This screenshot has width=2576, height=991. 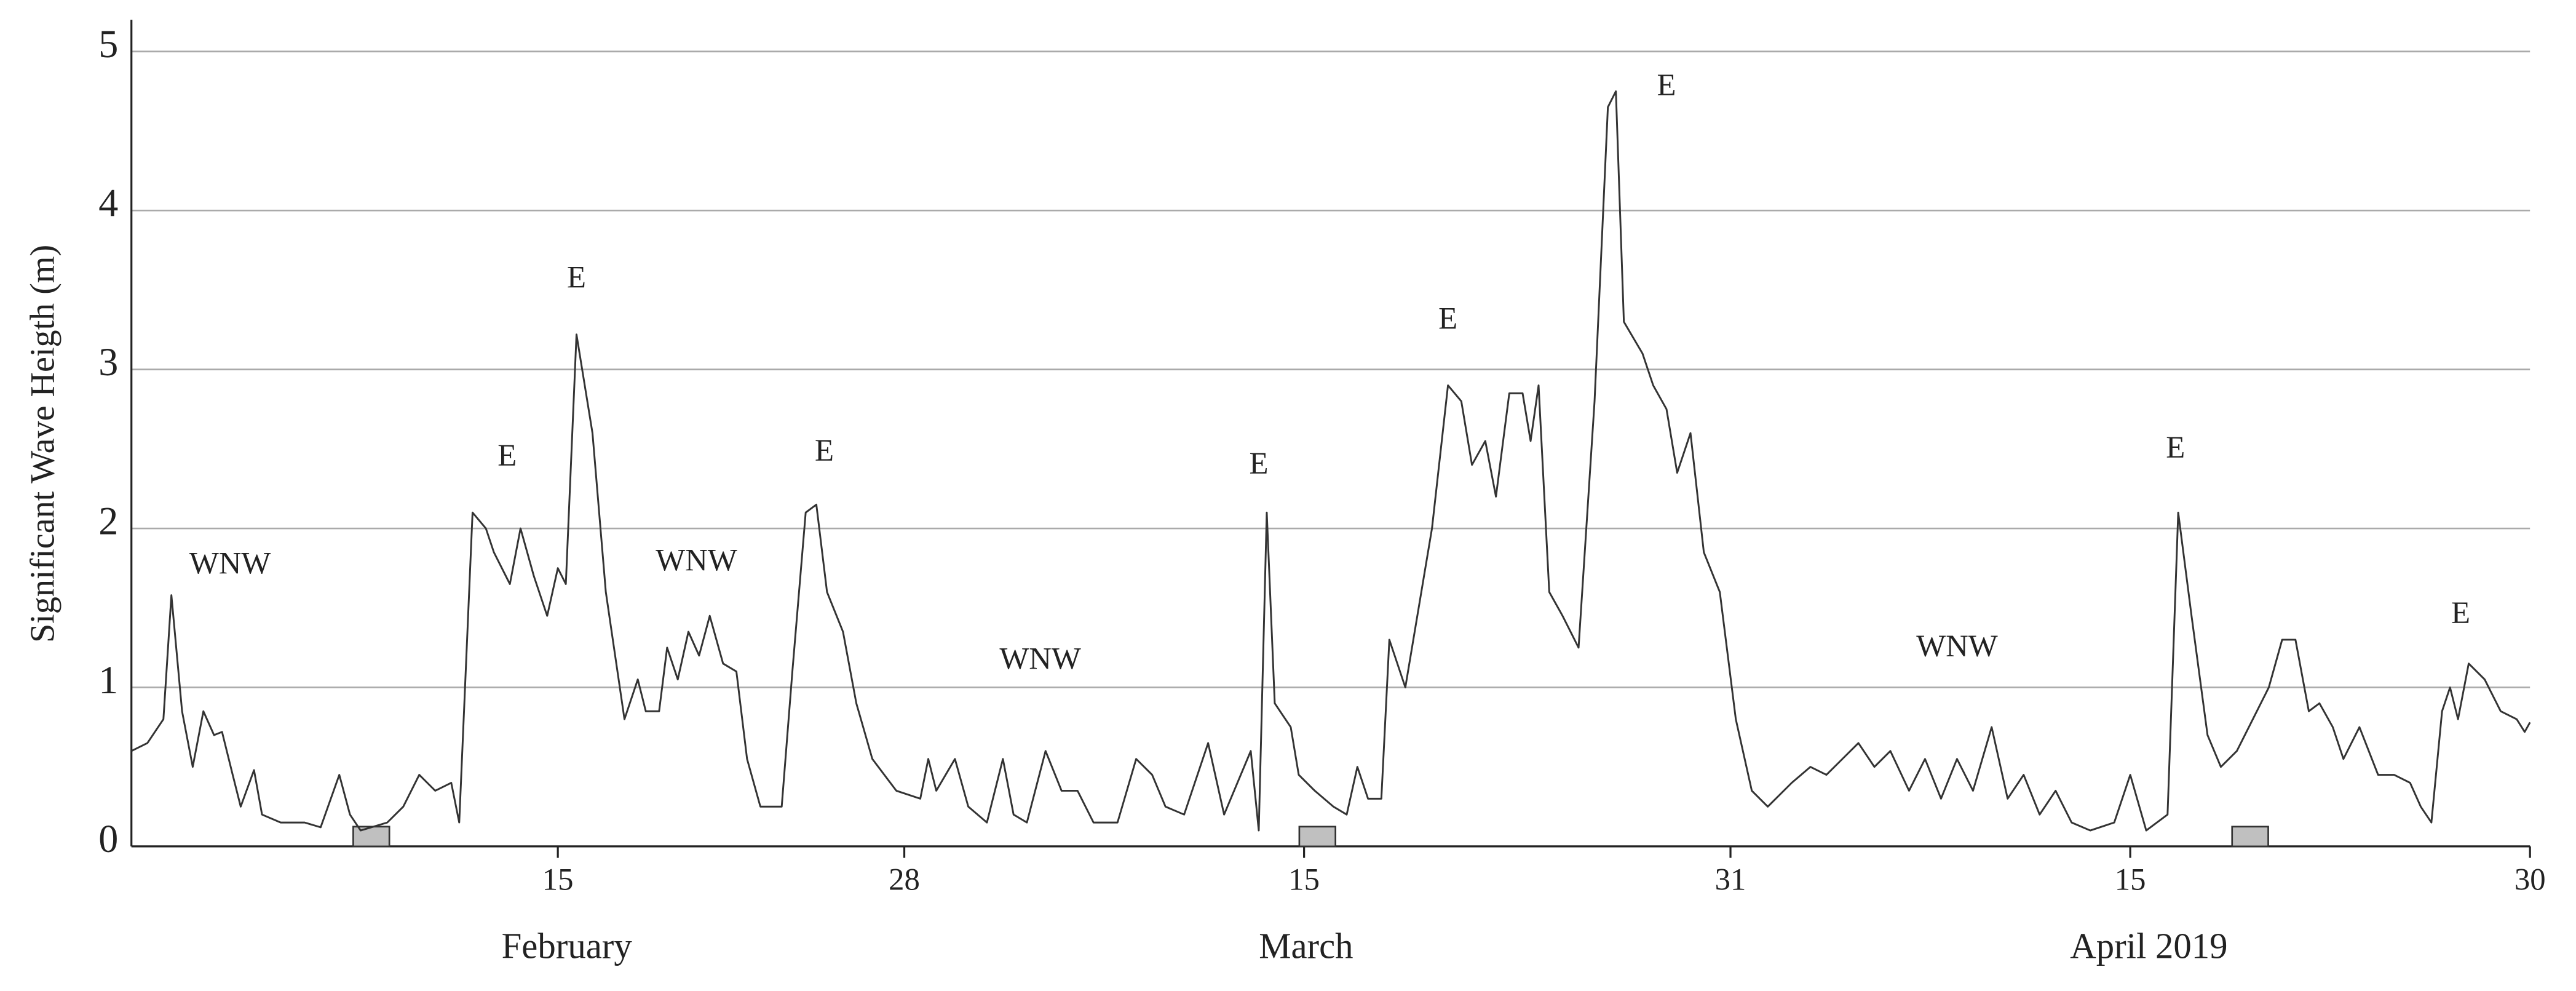 What do you see at coordinates (2530, 879) in the screenshot?
I see `x-tick-label: 30` at bounding box center [2530, 879].